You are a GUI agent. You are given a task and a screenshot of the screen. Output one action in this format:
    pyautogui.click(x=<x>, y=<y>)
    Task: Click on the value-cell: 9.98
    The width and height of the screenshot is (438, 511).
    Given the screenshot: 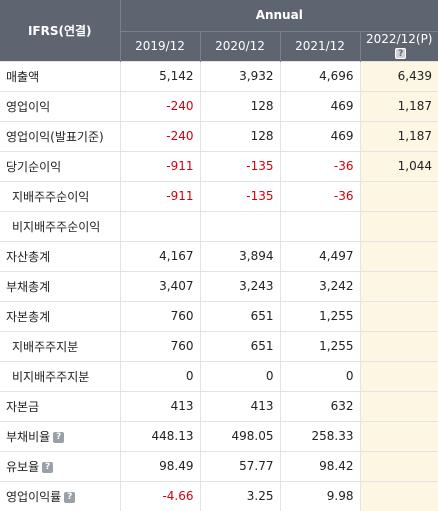 What is the action you would take?
    pyautogui.click(x=320, y=495)
    